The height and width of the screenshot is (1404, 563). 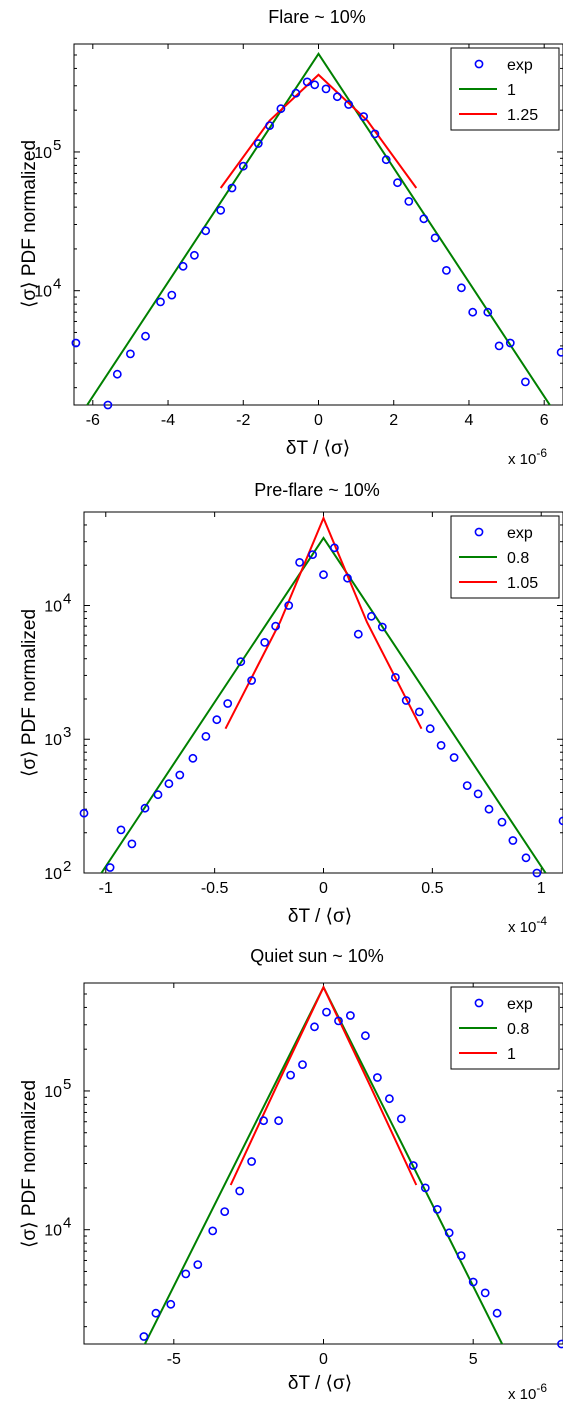 What do you see at coordinates (318, 131) in the screenshot?
I see `series-line-1.25` at bounding box center [318, 131].